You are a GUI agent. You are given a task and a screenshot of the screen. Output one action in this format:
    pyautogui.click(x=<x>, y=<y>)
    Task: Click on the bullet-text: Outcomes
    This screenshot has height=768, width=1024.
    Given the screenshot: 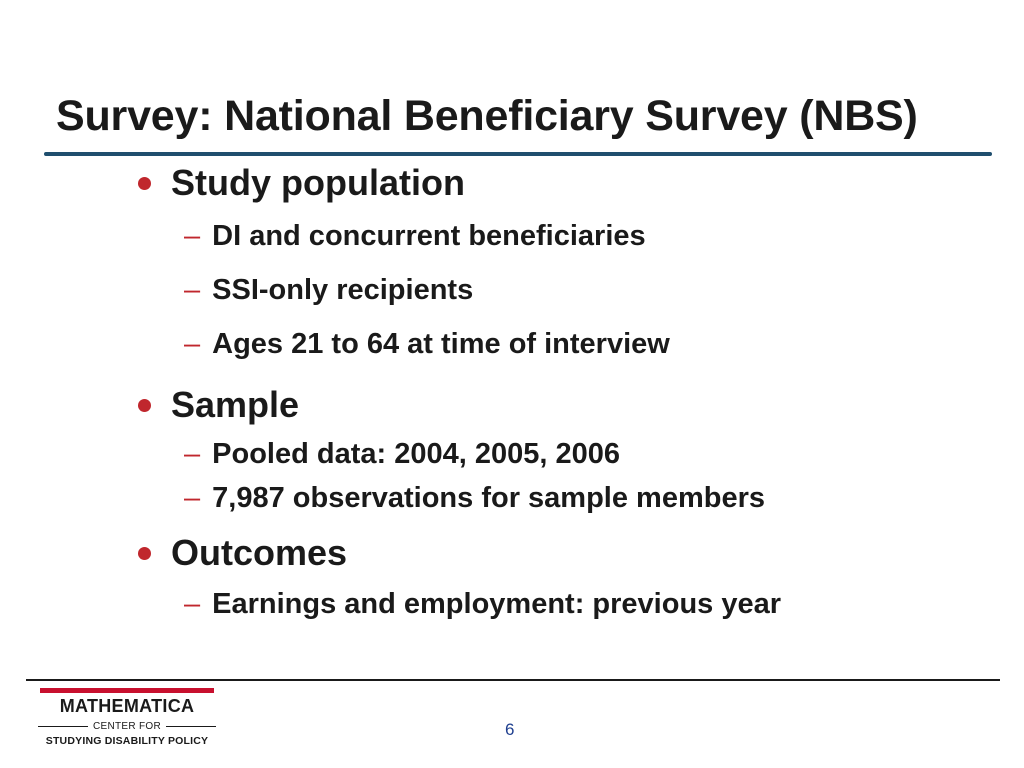 What is the action you would take?
    pyautogui.click(x=259, y=552)
    